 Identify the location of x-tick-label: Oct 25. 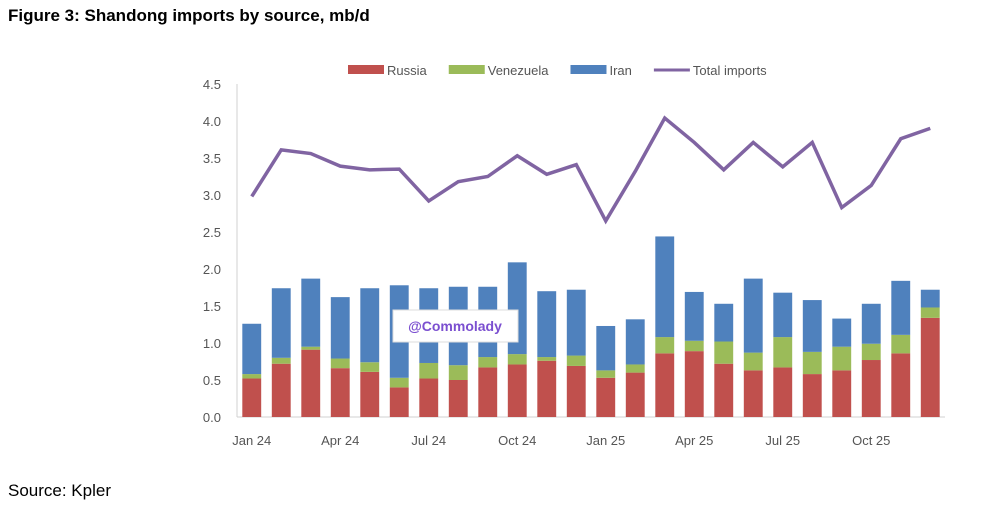
(871, 440).